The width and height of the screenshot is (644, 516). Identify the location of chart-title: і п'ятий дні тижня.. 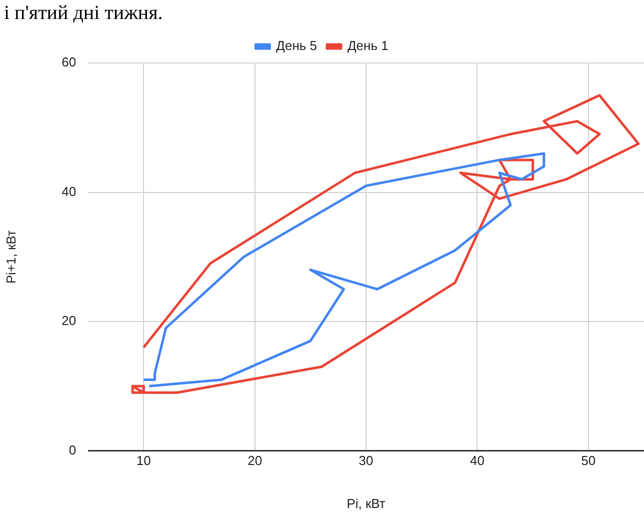
(83, 13).